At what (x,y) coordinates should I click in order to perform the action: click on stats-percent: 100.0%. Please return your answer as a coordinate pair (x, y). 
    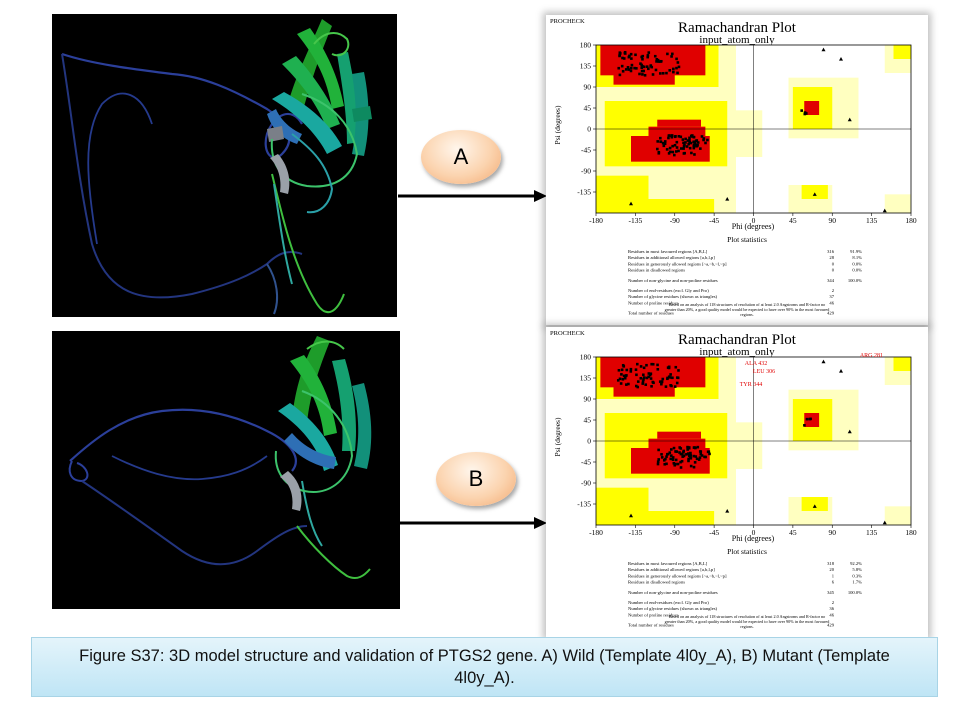
    Looking at the image, I should click on (855, 280).